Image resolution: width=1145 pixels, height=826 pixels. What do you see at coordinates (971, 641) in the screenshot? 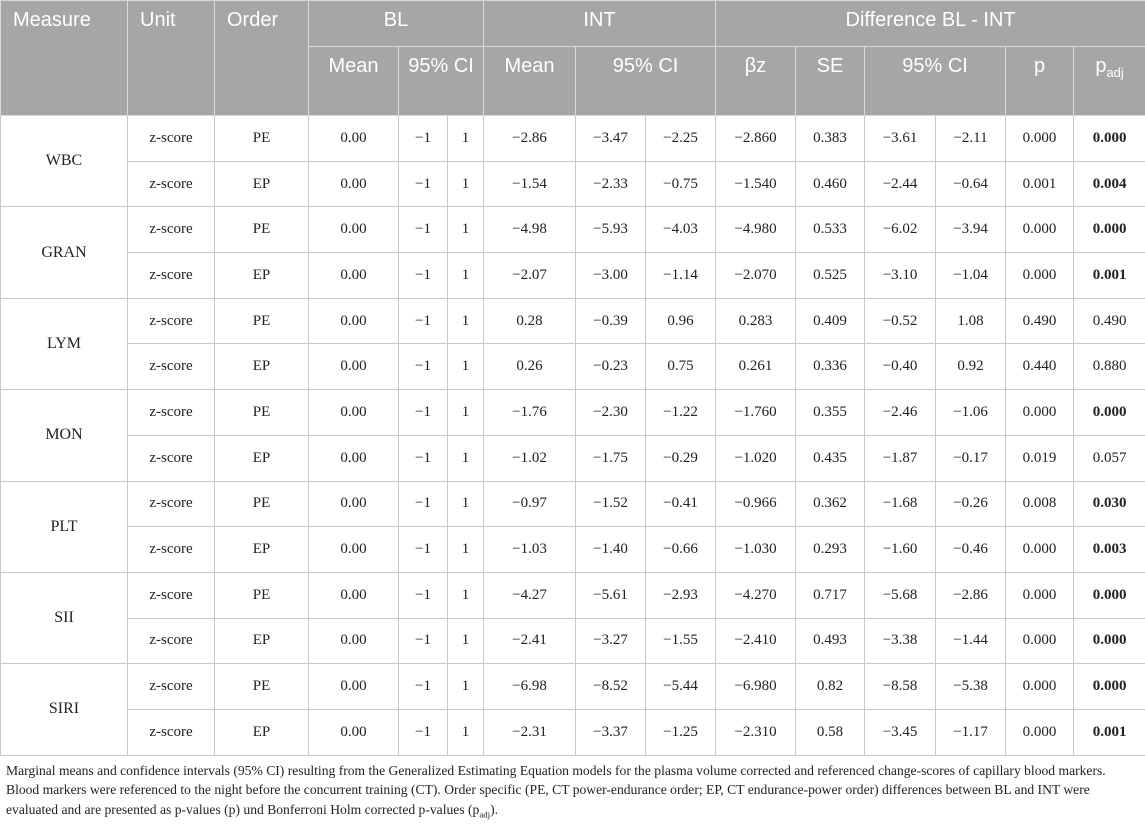
I see `table-cell: −1.44` at bounding box center [971, 641].